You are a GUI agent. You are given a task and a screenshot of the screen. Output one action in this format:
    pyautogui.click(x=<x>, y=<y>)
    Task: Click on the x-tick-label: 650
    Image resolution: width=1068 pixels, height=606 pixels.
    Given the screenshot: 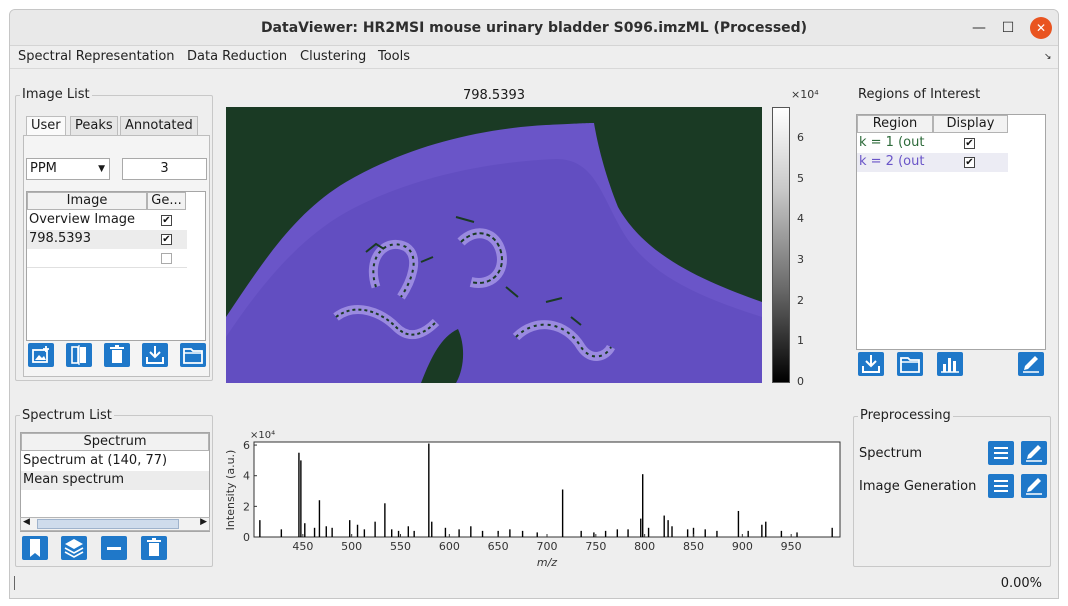 What is the action you would take?
    pyautogui.click(x=498, y=546)
    